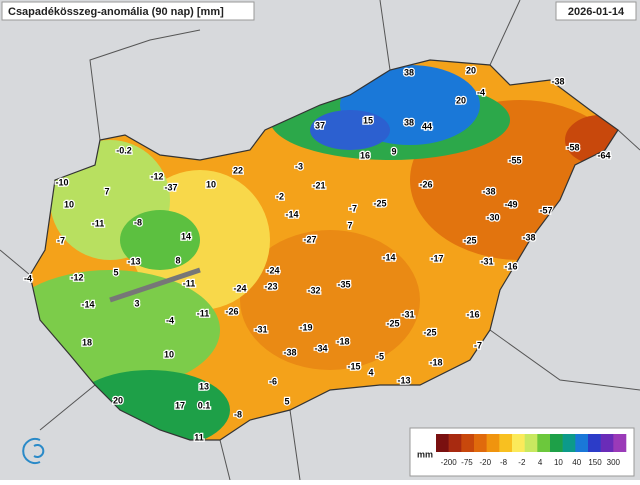 This screenshot has height=485, width=640. I want to click on station-value: -7, so click(353, 208).